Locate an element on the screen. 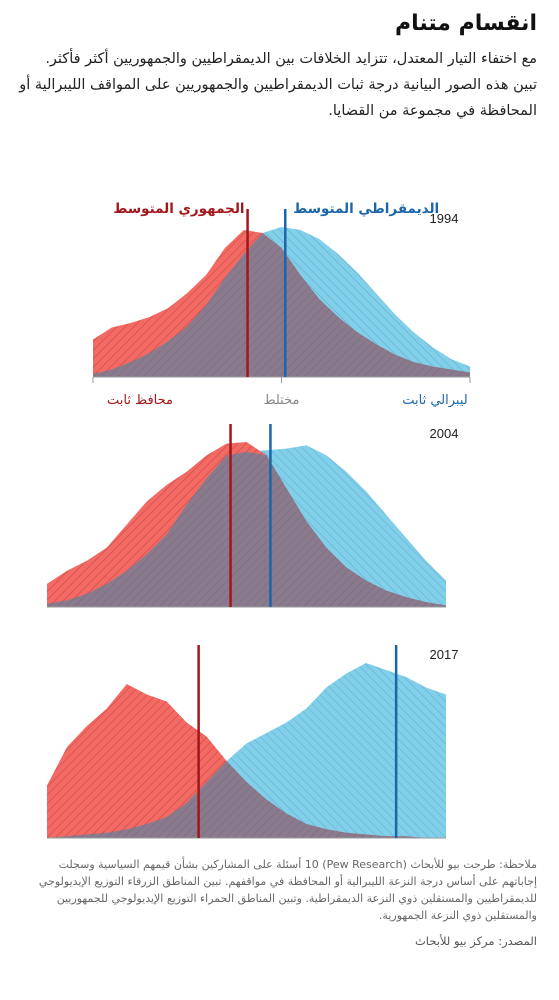 This screenshot has width=559, height=1000. republican-median-label: الجمهوري المتوسط is located at coordinates (178, 209).